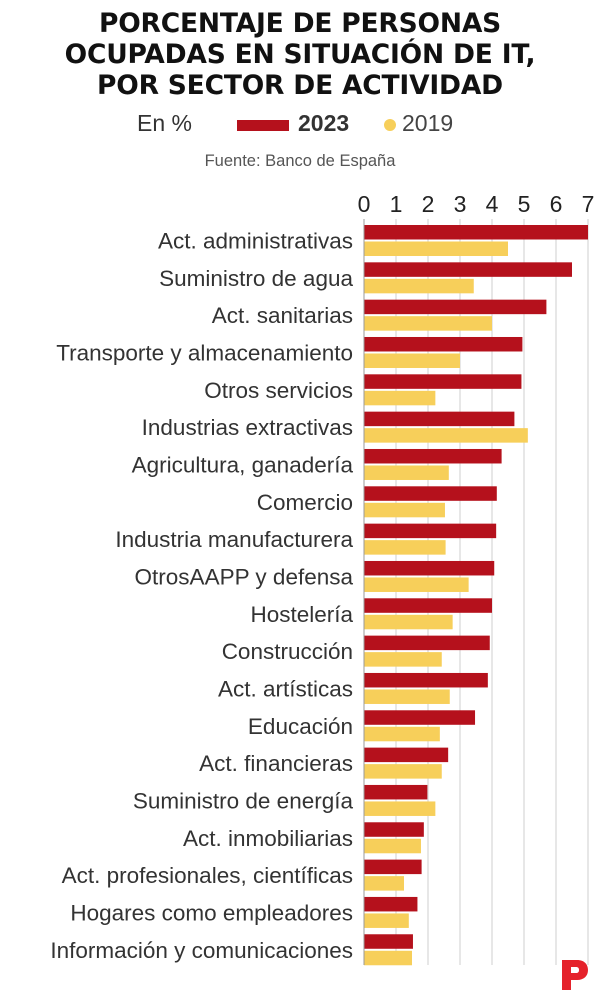 The image size is (600, 1005). What do you see at coordinates (234, 539) in the screenshot?
I see `category-label-9: Industria manufacturera` at bounding box center [234, 539].